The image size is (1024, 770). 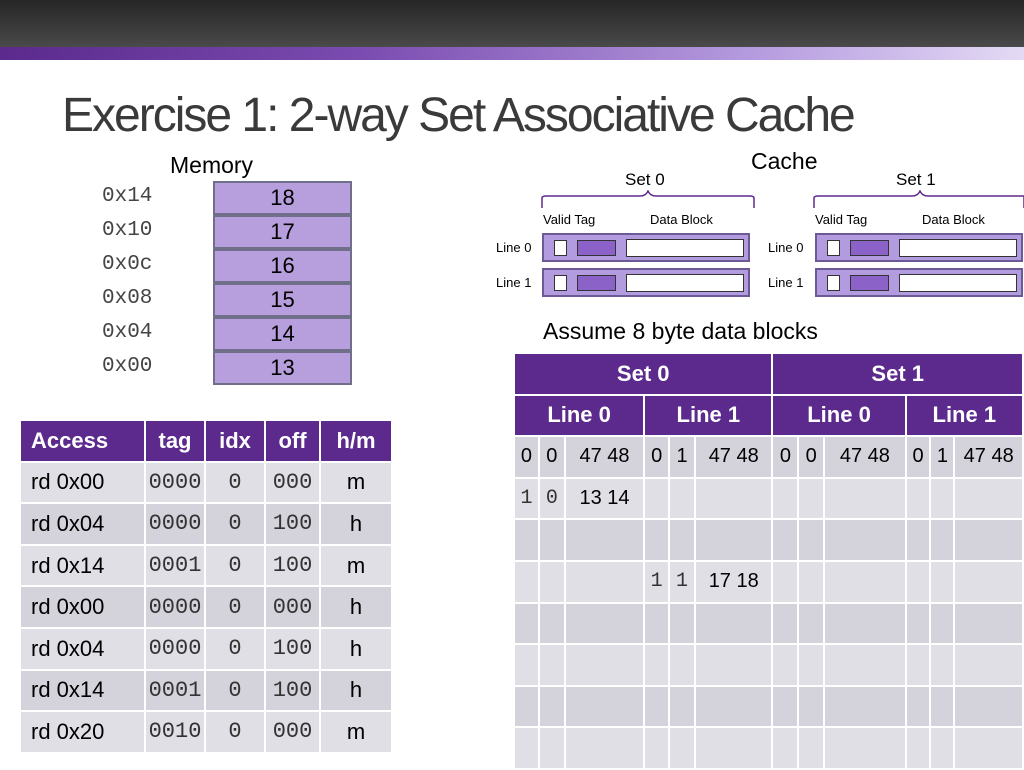 I want to click on access-cell: rd 0x20, so click(x=82, y=732).